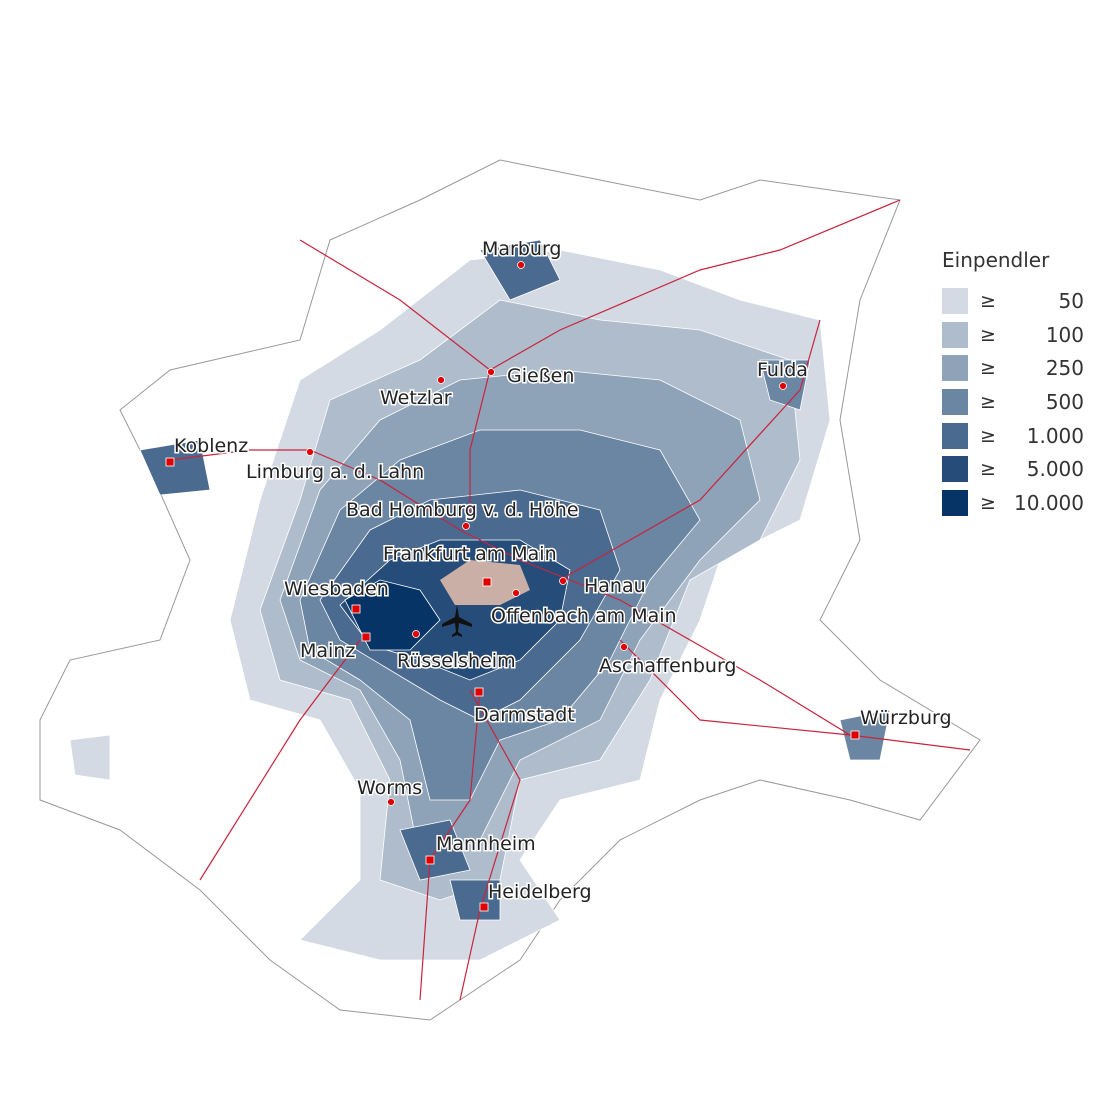 Image resolution: width=1099 pixels, height=1099 pixels. Describe the element at coordinates (462, 510) in the screenshot. I see `city-label: Bad Homburg v. d. Höhe` at that location.